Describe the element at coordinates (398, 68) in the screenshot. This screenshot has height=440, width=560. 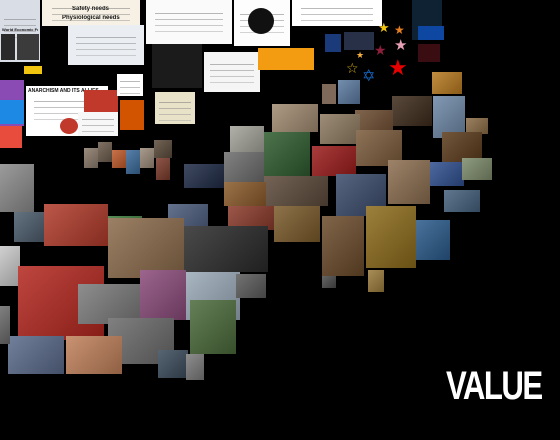
I see `red-star-icon: ★` at that location.